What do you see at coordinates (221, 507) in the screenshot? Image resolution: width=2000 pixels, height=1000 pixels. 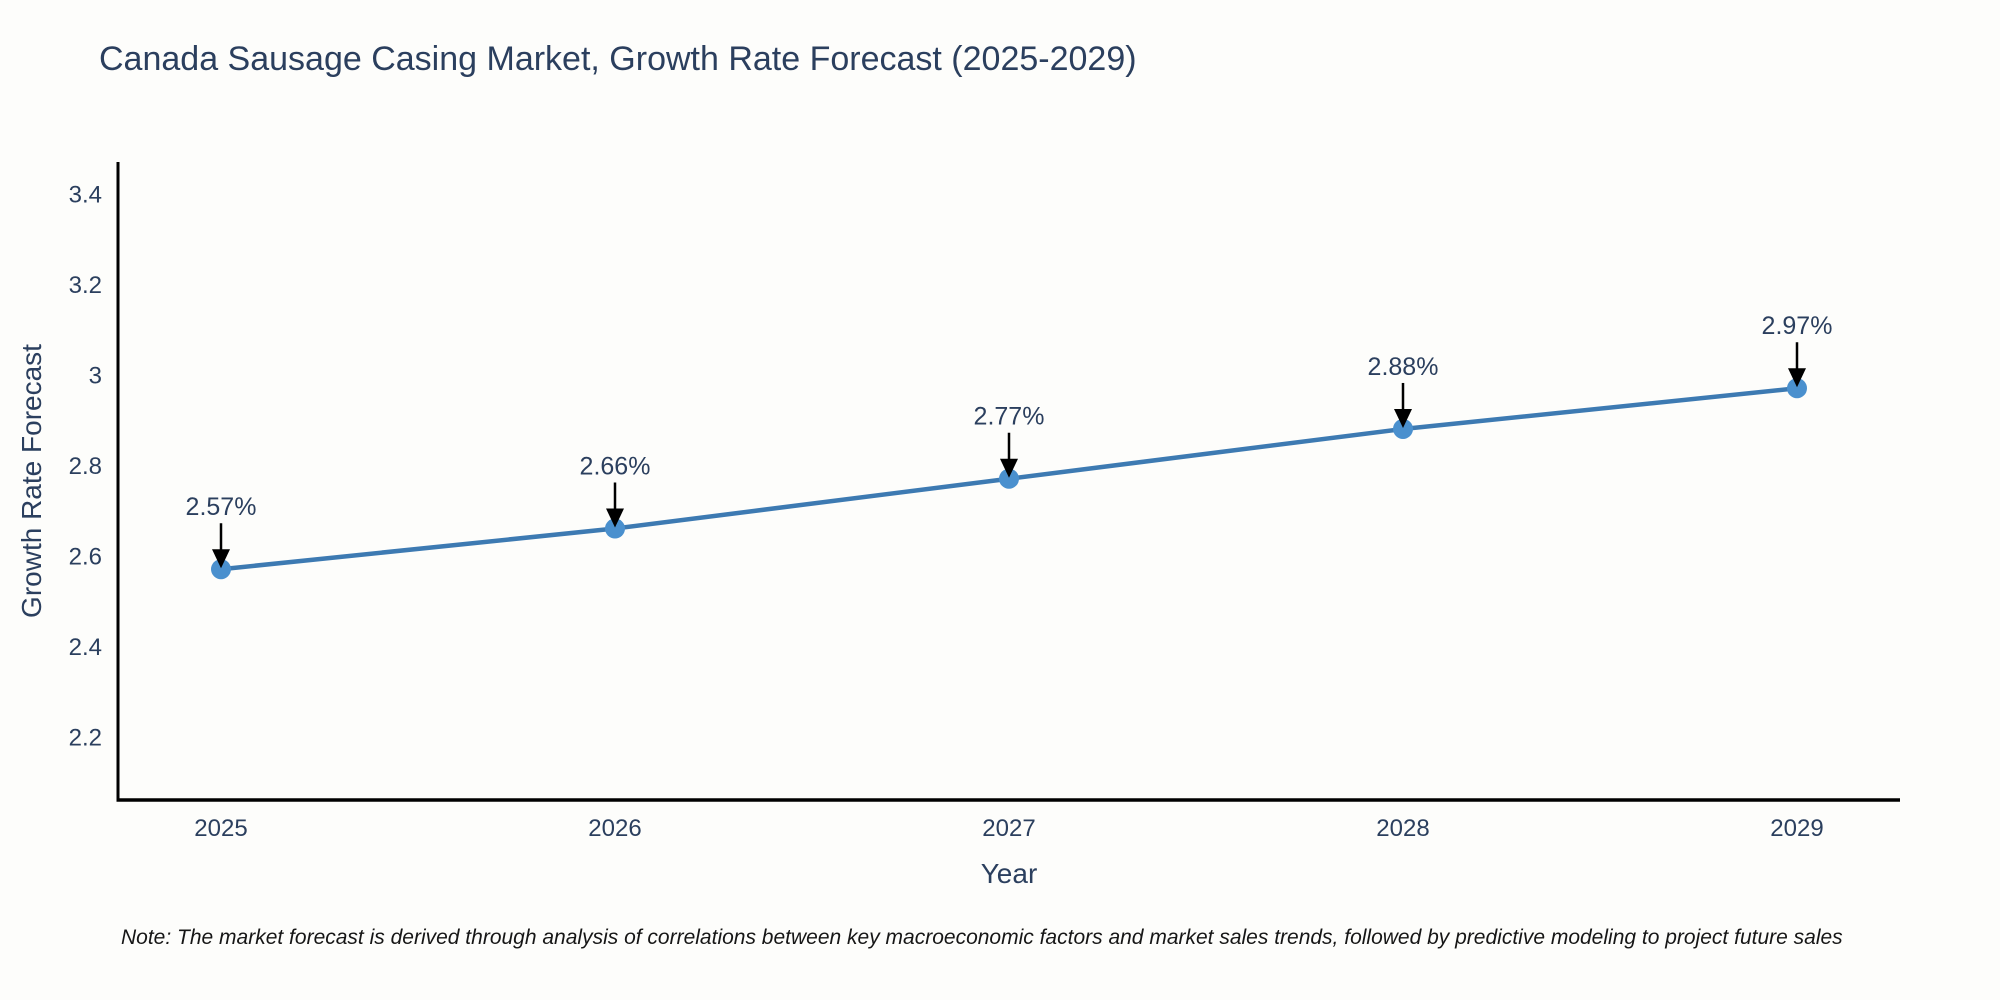 I see `annotation-label: 2.57%` at bounding box center [221, 507].